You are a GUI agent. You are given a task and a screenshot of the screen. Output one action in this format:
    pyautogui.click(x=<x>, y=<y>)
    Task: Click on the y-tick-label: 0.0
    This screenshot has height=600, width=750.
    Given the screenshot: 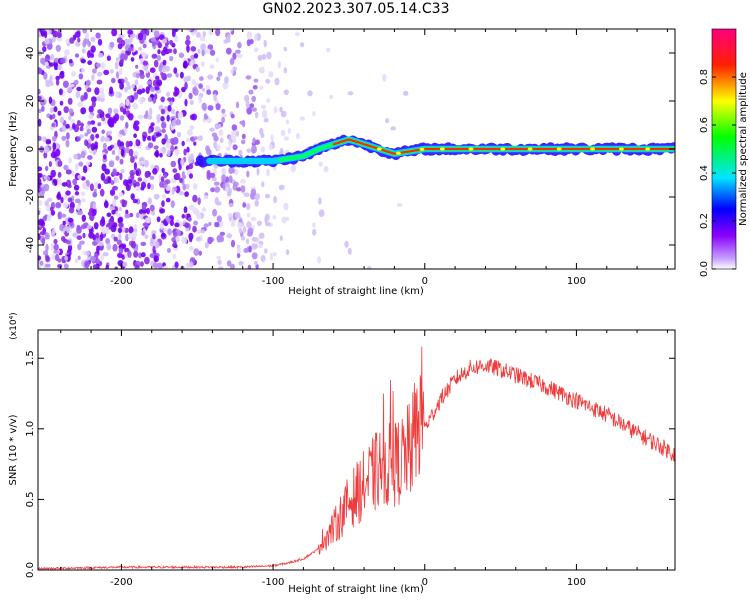 What is the action you would take?
    pyautogui.click(x=30, y=570)
    